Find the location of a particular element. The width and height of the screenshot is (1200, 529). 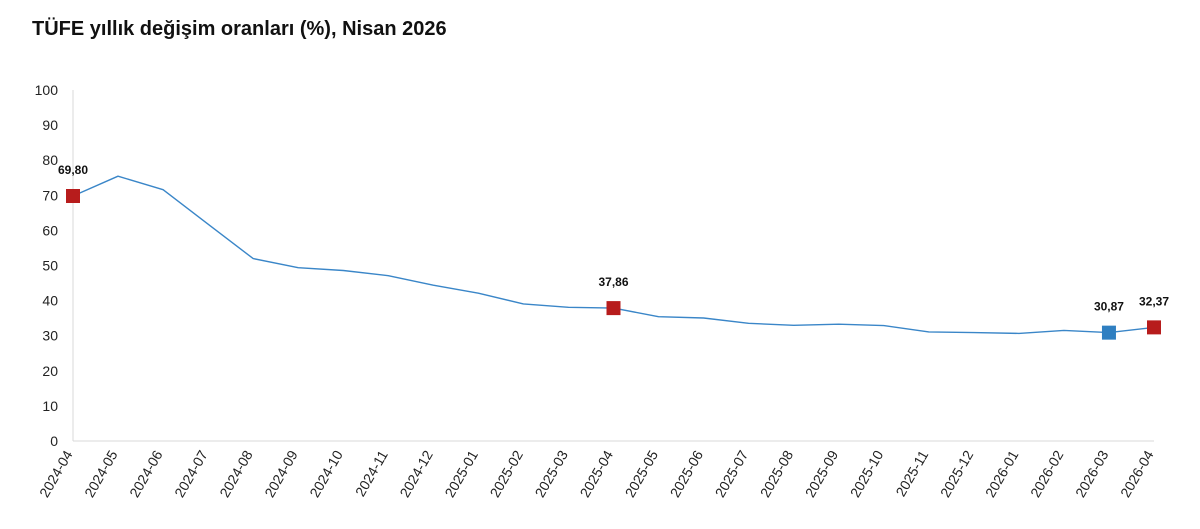

x-tick-label: 2024-06 is located at coordinates (146, 473).